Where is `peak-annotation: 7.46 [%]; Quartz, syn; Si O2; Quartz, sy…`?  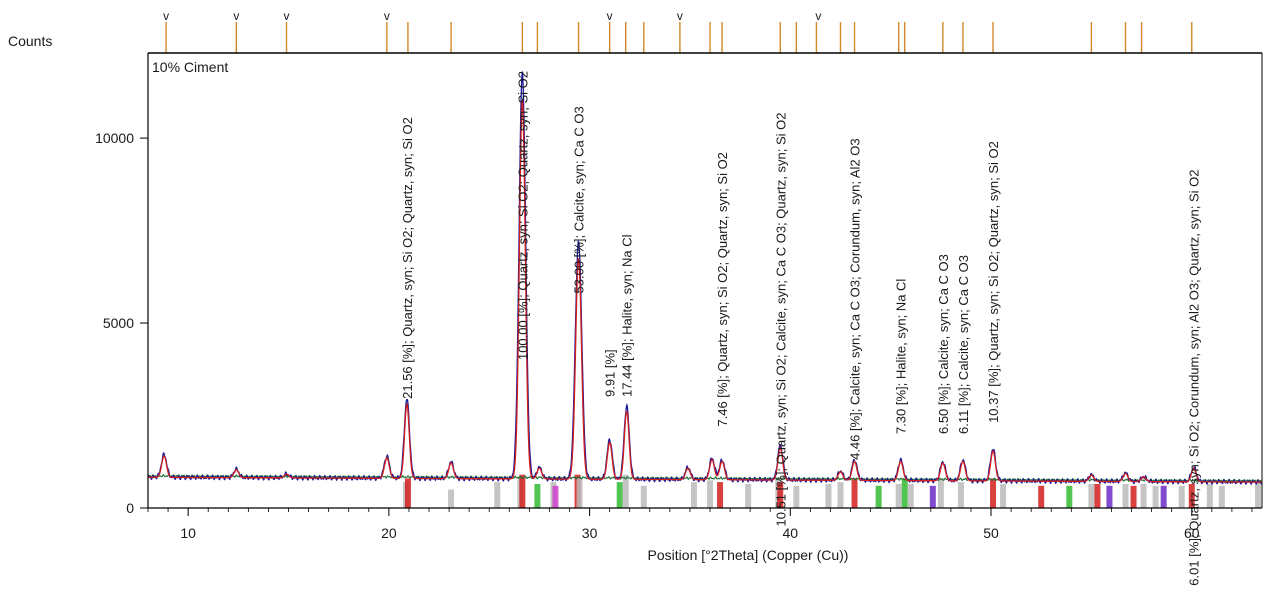 peak-annotation: 7.46 [%]; Quartz, syn; Si O2; Quartz, sy… is located at coordinates (722, 289).